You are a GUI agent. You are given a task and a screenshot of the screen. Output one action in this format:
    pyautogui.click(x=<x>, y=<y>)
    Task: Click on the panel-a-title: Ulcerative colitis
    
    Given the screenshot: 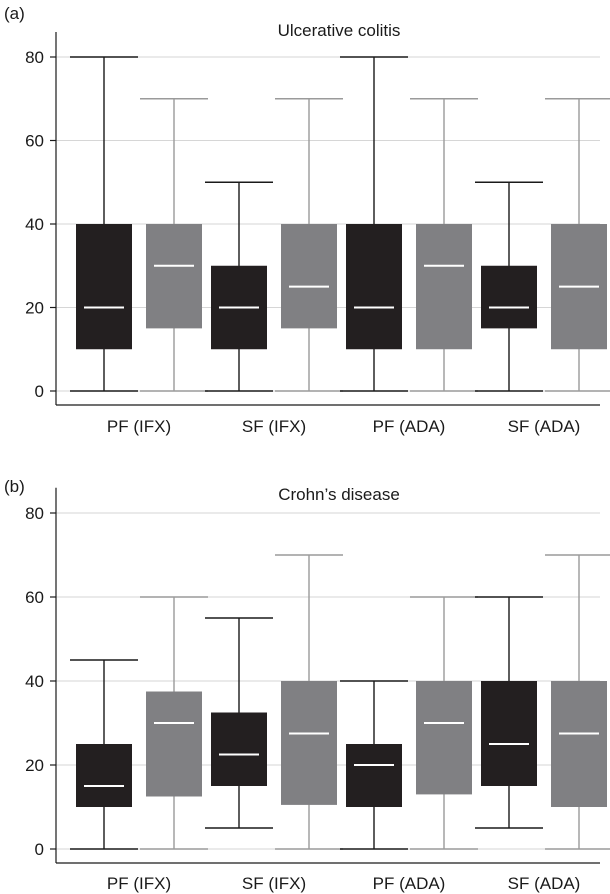 What is the action you would take?
    pyautogui.click(x=339, y=30)
    